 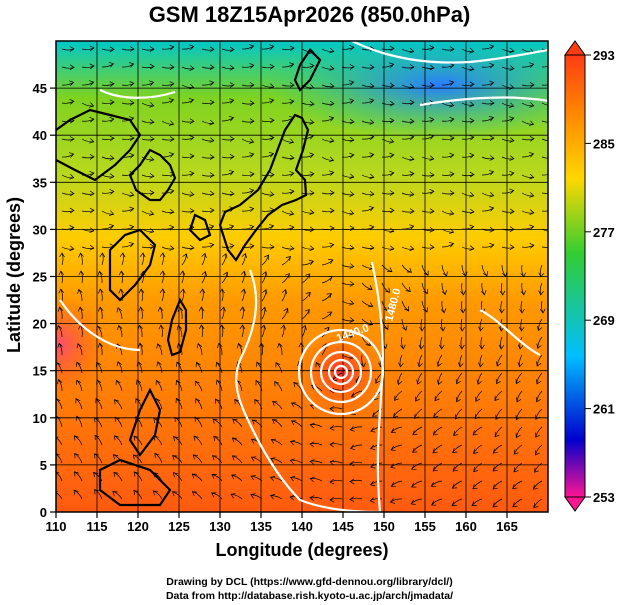 What do you see at coordinates (575, 276) in the screenshot?
I see `colorbar-ramp` at bounding box center [575, 276].